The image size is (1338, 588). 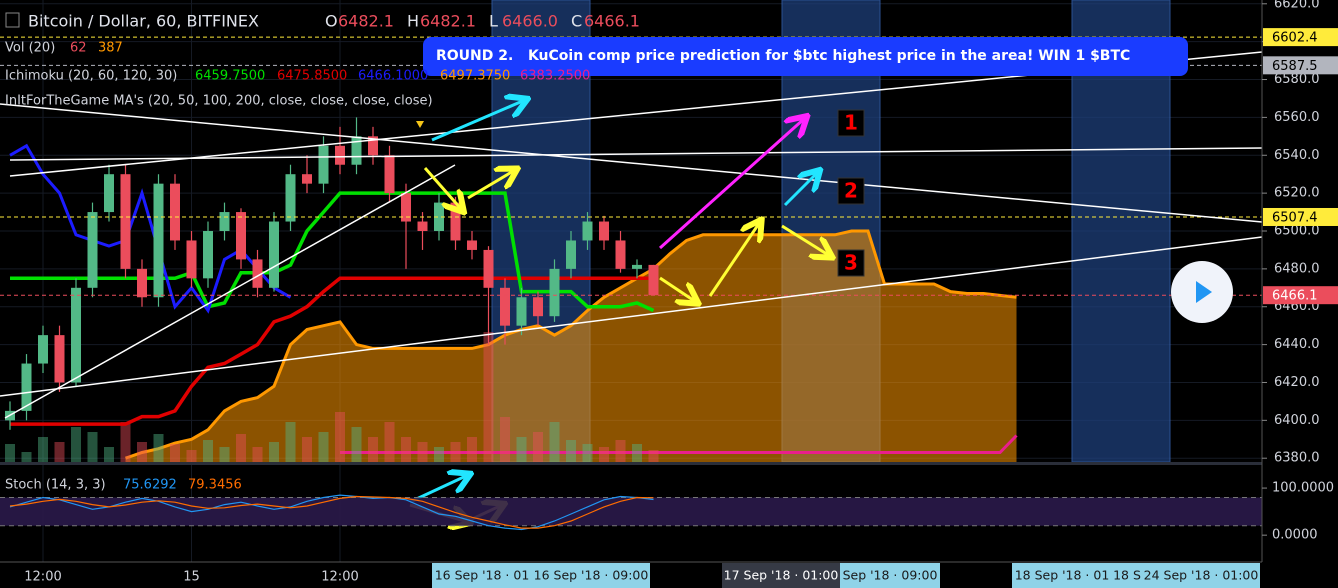 I want to click on highlight-band, so click(x=1121, y=231).